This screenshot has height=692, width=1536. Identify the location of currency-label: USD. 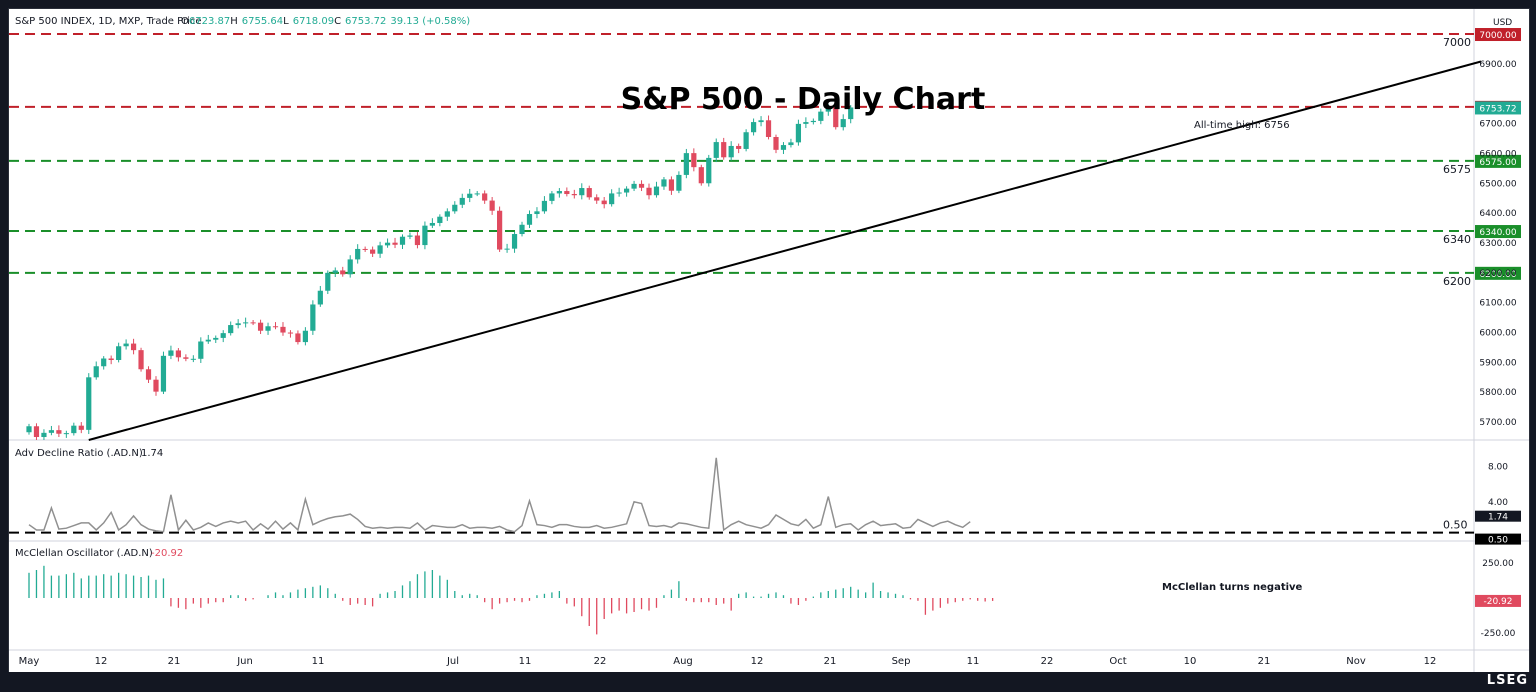
(1502, 23).